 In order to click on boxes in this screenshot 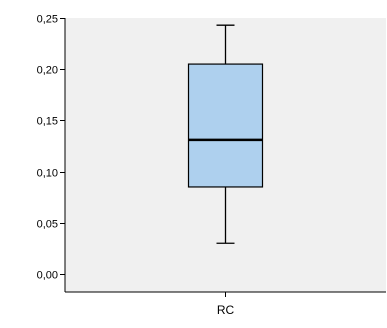, I will do `click(225, 134)`.